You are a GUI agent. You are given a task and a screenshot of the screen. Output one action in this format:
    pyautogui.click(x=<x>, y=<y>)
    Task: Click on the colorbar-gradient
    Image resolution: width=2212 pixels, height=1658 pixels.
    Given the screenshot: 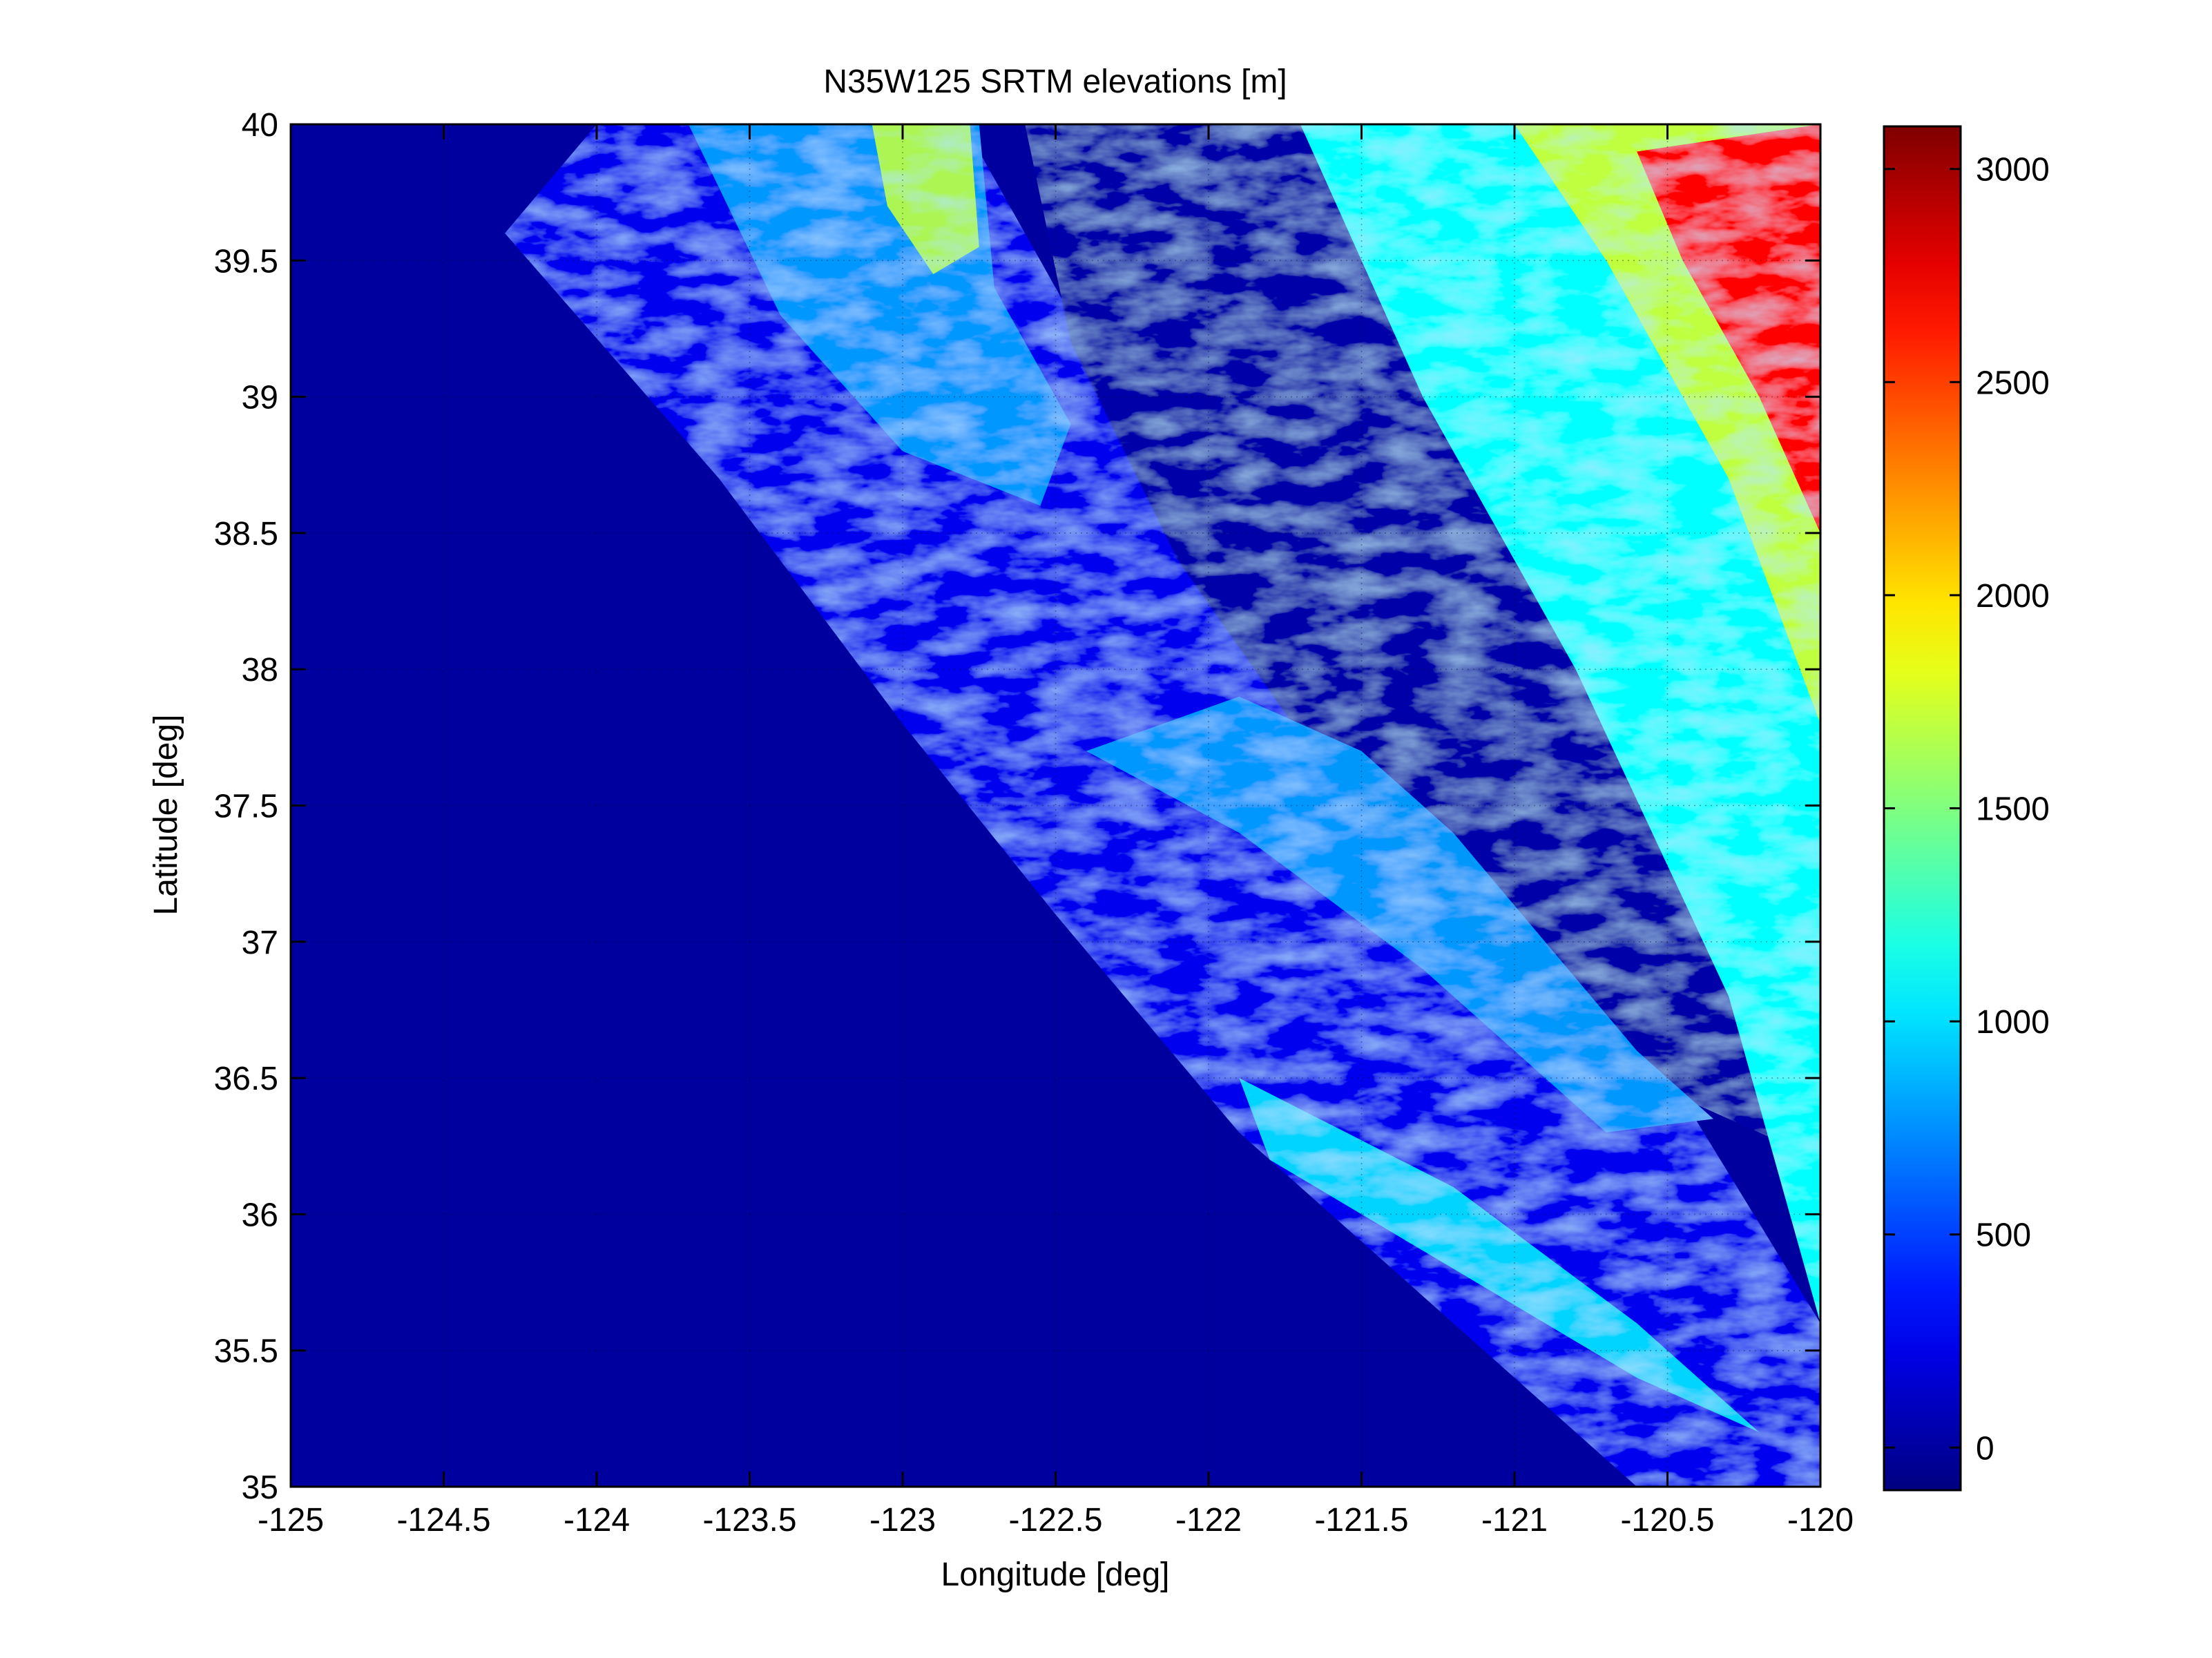 What is the action you would take?
    pyautogui.click(x=1923, y=808)
    